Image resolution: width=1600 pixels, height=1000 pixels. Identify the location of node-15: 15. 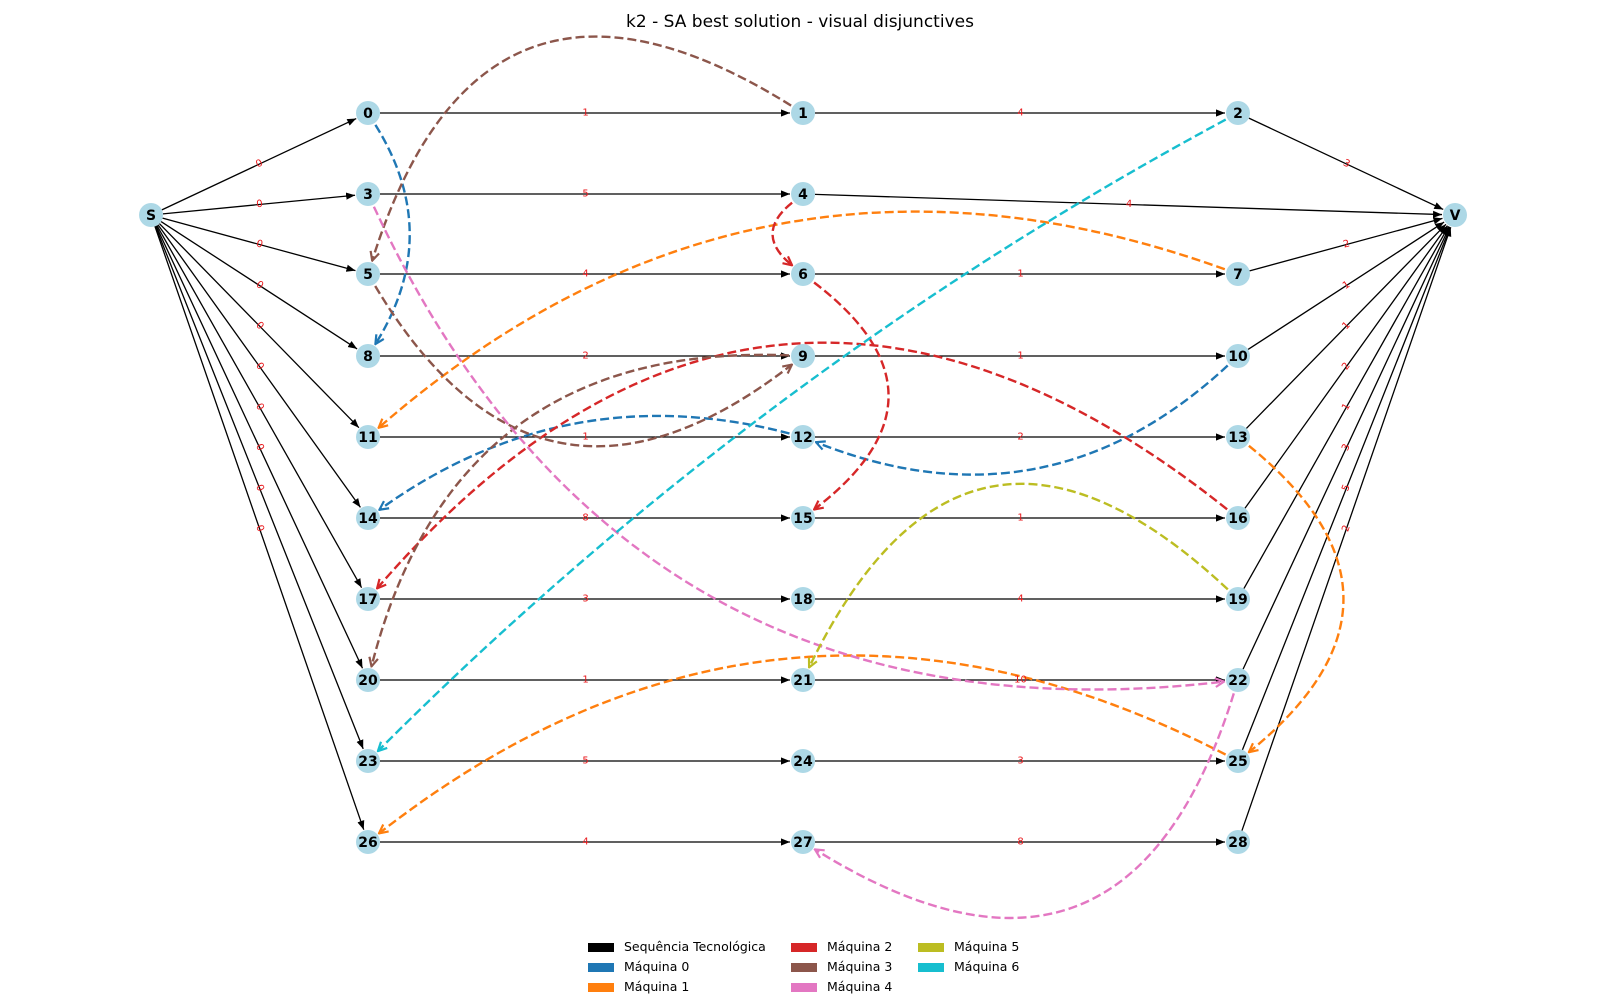
(803, 518).